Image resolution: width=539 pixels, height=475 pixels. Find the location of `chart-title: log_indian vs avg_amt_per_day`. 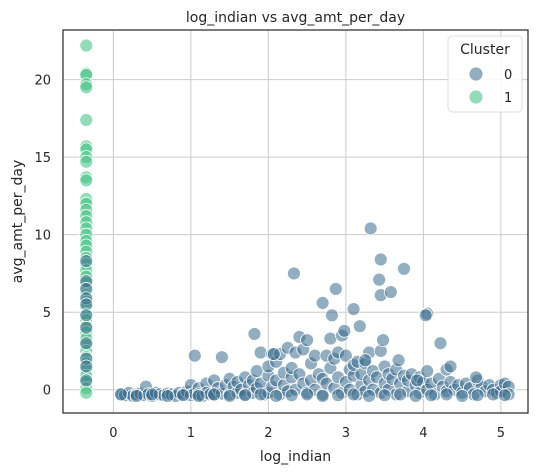

chart-title: log_indian vs avg_amt_per_day is located at coordinates (295, 18).